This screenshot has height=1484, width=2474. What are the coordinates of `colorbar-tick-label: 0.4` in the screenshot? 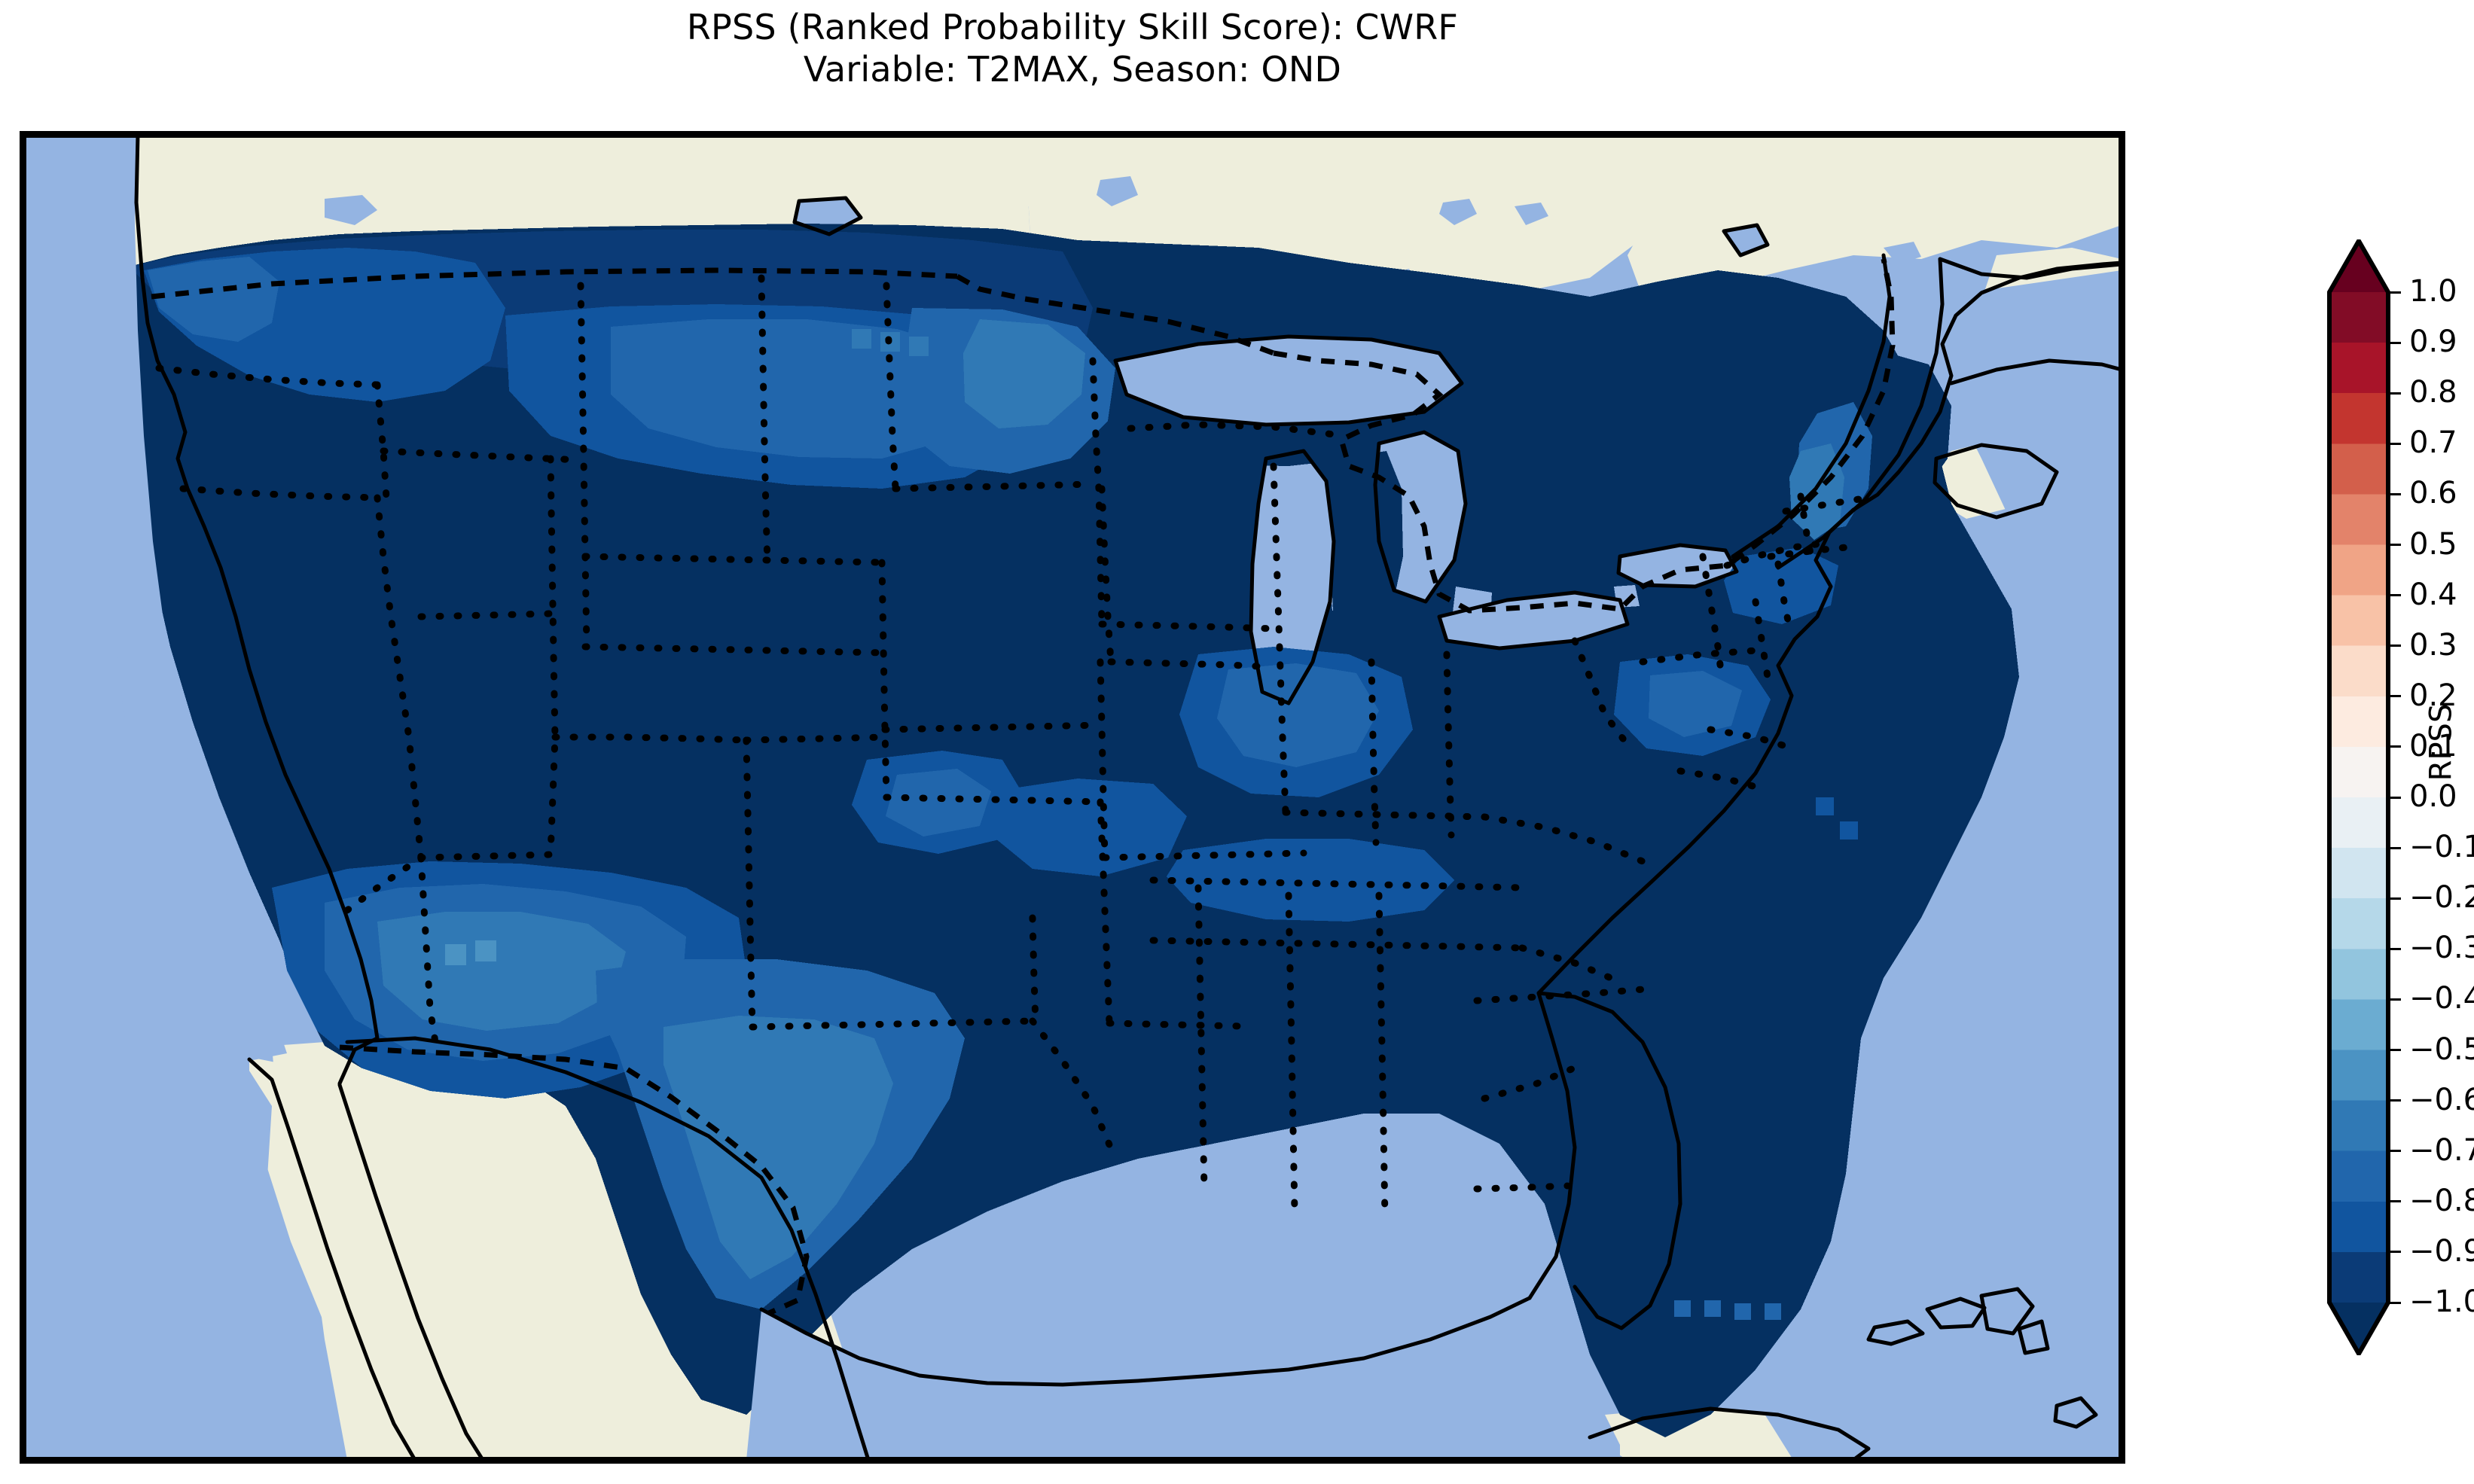 It's located at (2433, 594).